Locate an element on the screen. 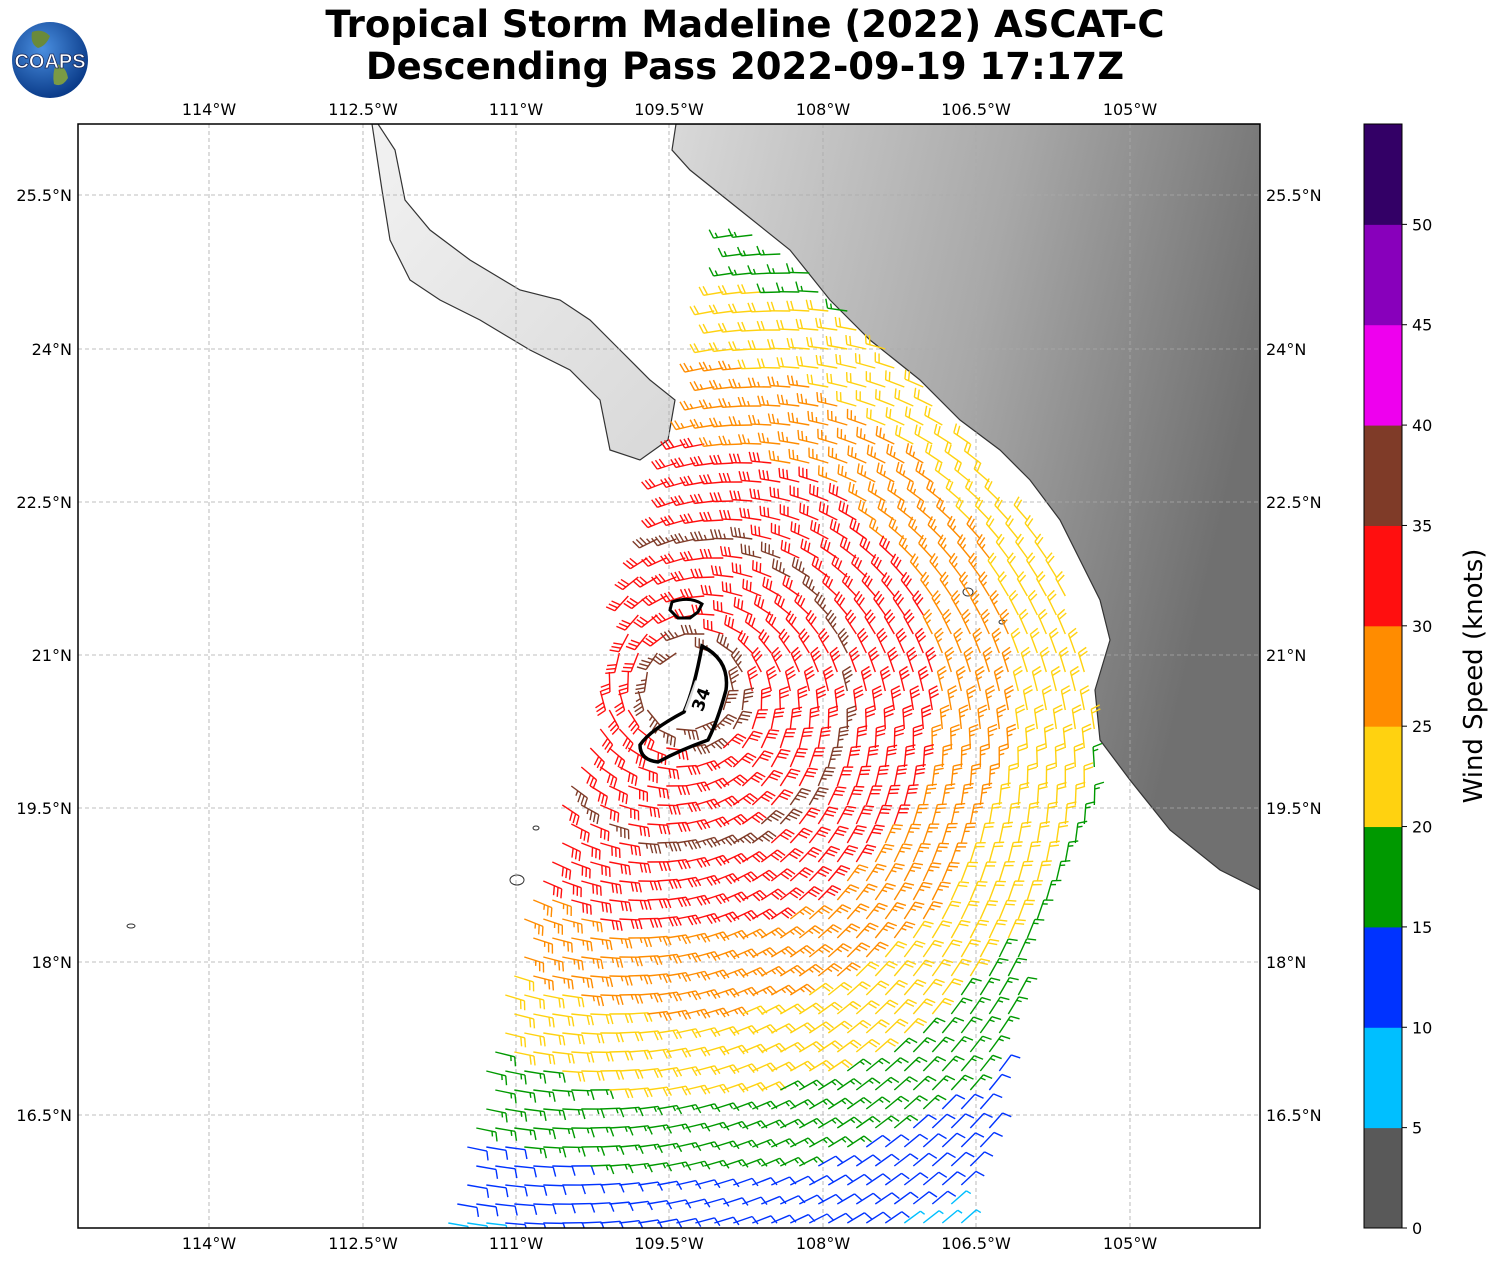 Image resolution: width=1501 pixels, height=1264 pixels. coaps-logo: COAPS is located at coordinates (50, 60).